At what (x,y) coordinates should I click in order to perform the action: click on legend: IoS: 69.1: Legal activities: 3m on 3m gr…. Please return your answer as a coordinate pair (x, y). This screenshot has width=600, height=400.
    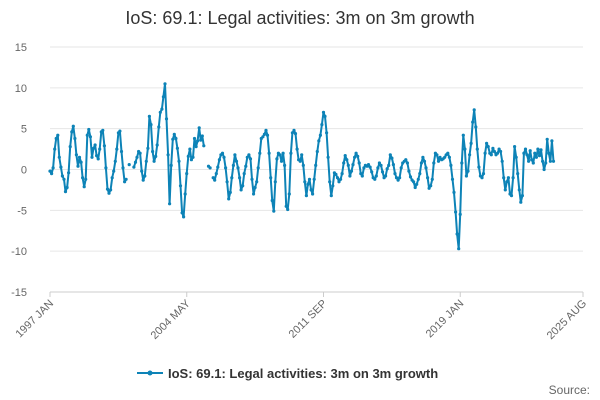
    Looking at the image, I should click on (287, 373).